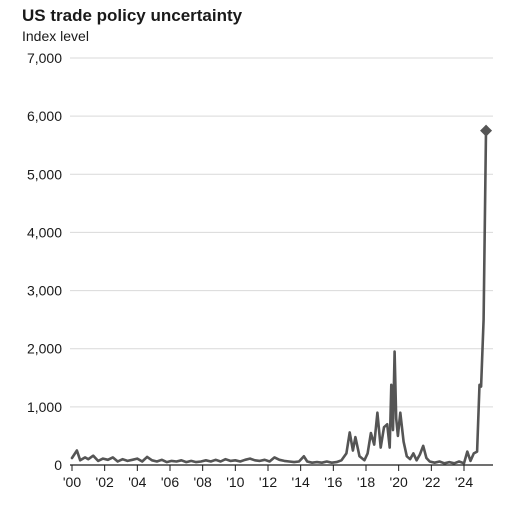 This screenshot has width=515, height=529. I want to click on y-tick-label: 7,000, so click(44, 58).